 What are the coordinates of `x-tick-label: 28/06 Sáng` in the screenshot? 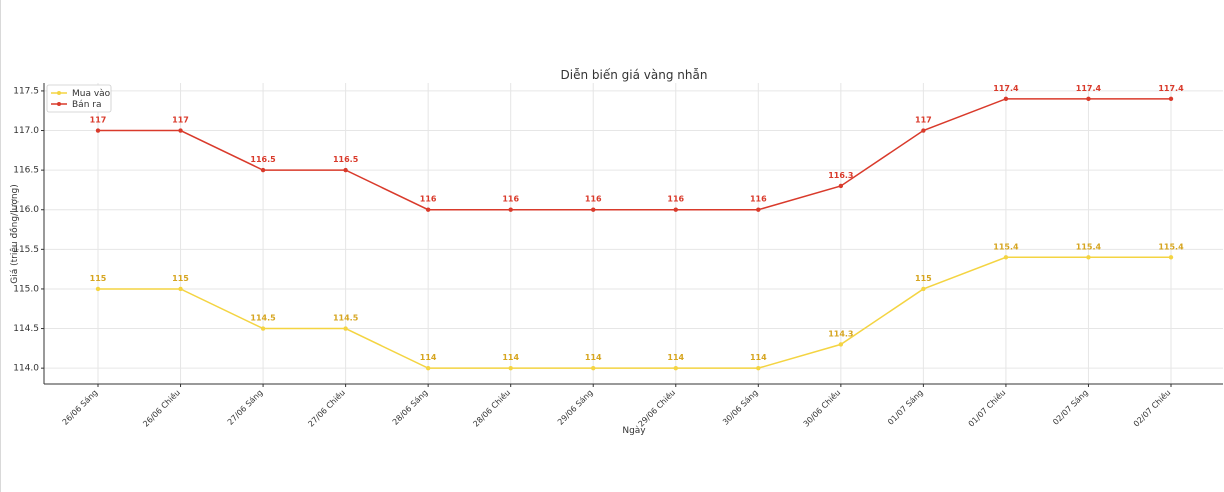 It's located at (410, 407).